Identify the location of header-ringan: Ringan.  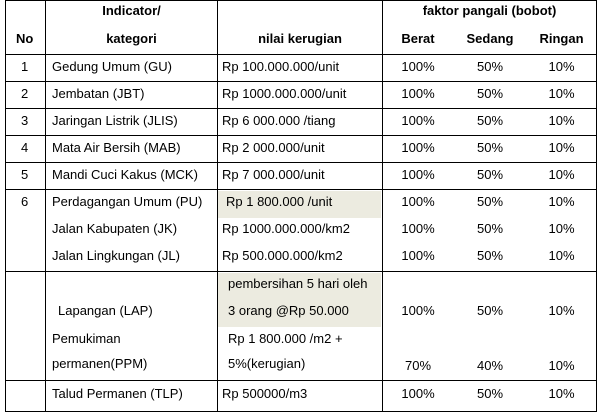
(561, 38).